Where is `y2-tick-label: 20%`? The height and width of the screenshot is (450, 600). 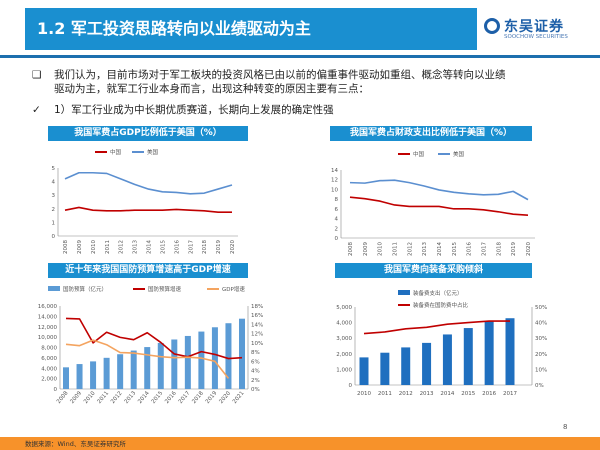
y2-tick-label: 20% is located at coordinates (541, 355).